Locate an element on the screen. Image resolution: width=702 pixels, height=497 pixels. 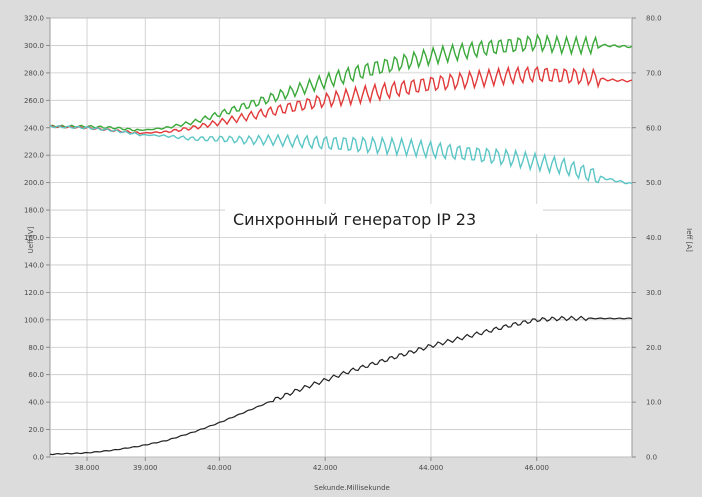
x-axis-title: Sekunde.Millisekunde is located at coordinates (352, 488).